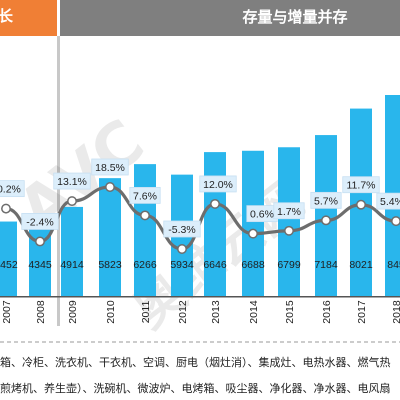 The height and width of the screenshot is (400, 400). I want to click on bar-2013, so click(215, 224).